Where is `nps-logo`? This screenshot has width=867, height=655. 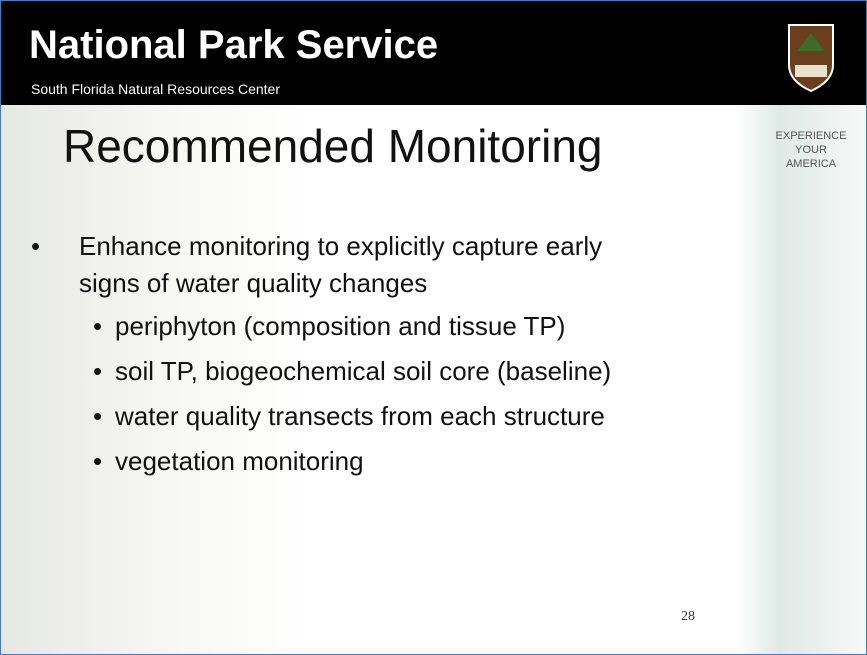
nps-logo is located at coordinates (811, 58).